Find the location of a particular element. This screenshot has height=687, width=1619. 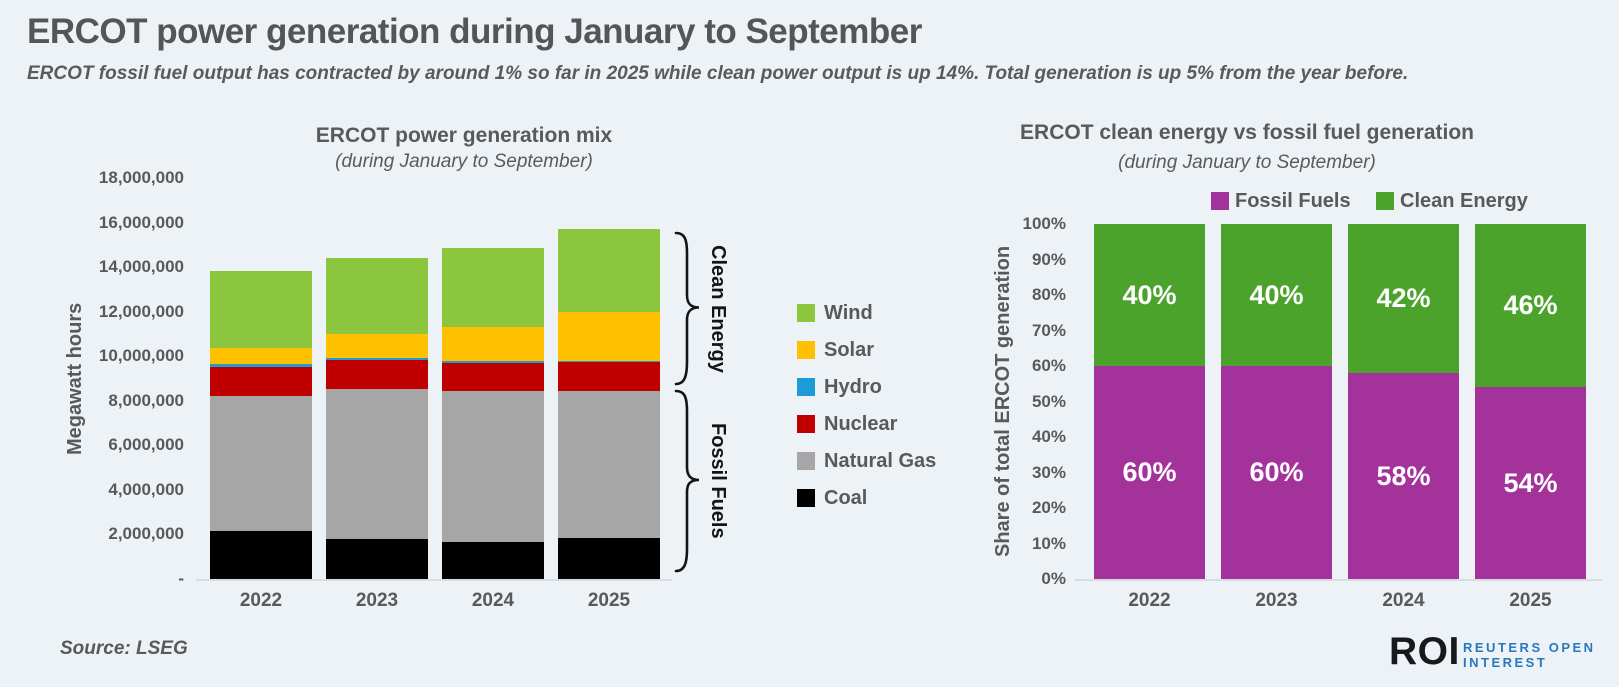

legend-swatch-coal is located at coordinates (806, 498).